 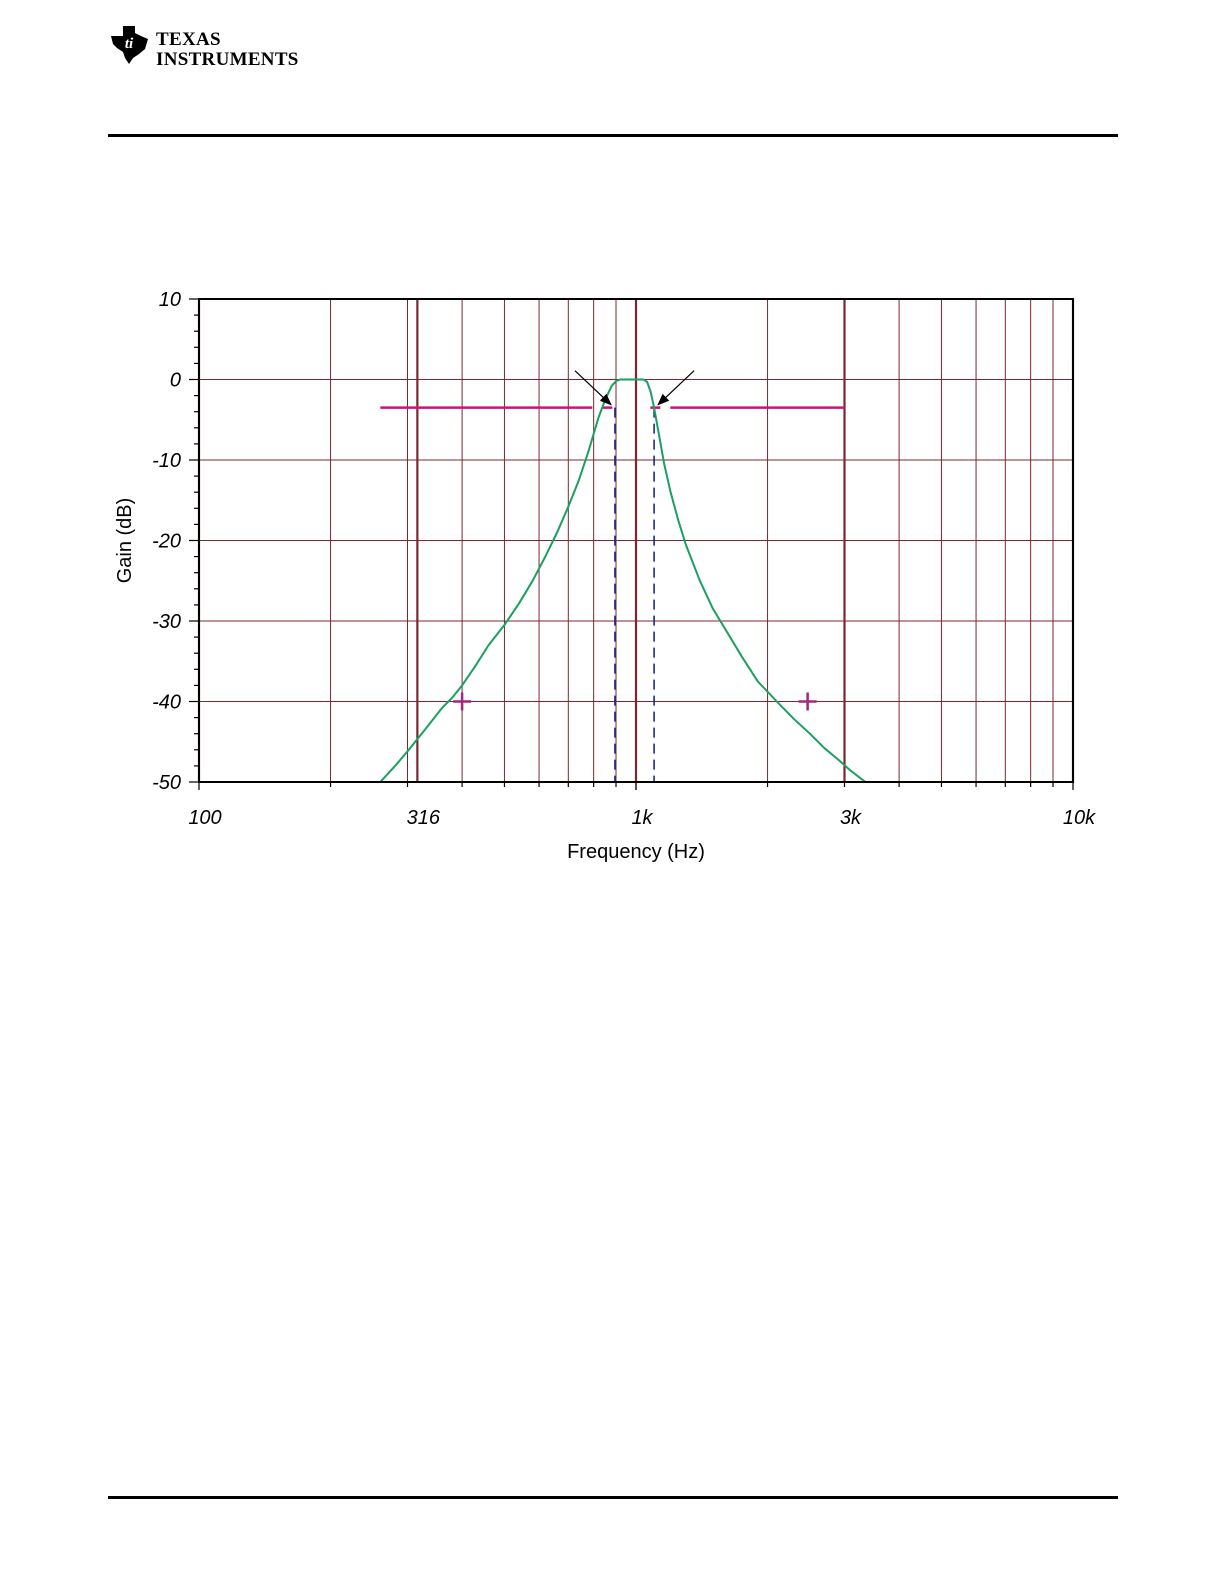 I want to click on y-tick-label: 10, so click(x=170, y=300).